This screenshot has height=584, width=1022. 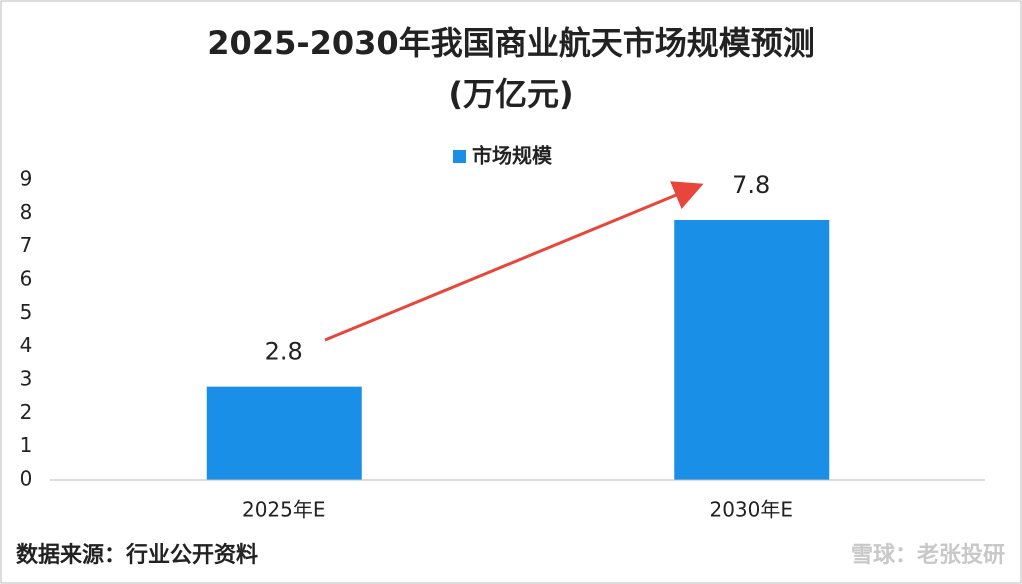 I want to click on legend-swatch, so click(x=459, y=156).